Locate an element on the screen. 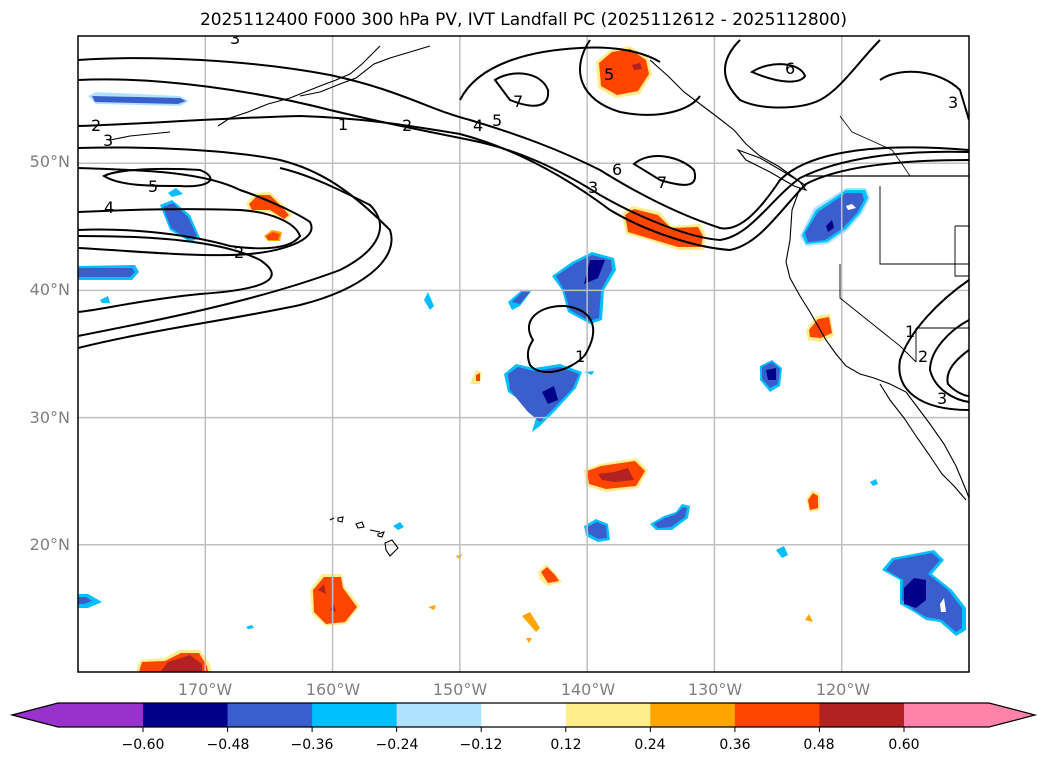 Image resolution: width=1047 pixels, height=765 pixels. colorbar-tick-label: −0.60 is located at coordinates (143, 745).